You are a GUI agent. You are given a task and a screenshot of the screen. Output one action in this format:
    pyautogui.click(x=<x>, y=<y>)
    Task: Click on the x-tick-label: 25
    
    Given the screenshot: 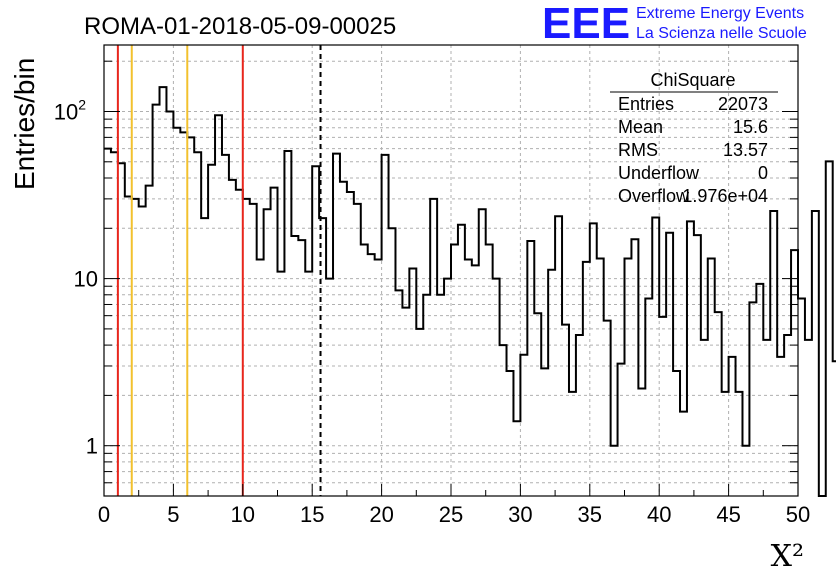 What is the action you would take?
    pyautogui.click(x=451, y=514)
    